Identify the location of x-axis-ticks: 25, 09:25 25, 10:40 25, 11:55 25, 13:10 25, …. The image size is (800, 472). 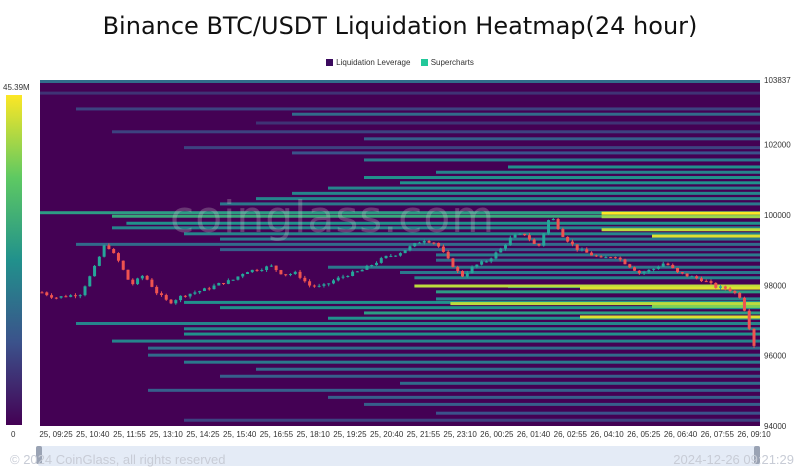
(405, 434).